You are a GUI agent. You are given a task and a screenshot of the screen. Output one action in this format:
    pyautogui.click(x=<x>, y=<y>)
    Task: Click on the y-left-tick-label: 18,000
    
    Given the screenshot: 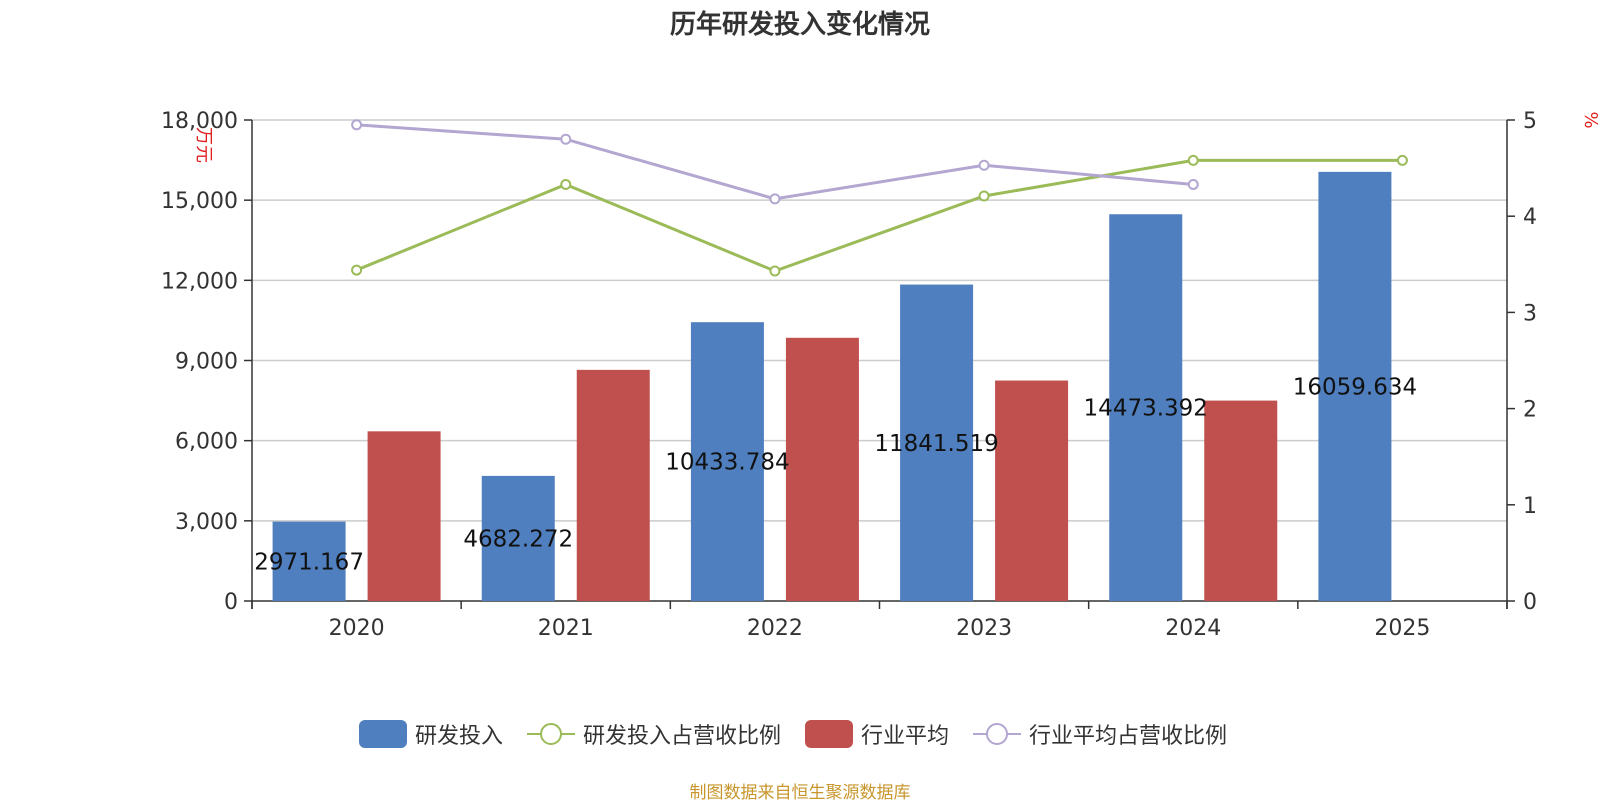 What is the action you would take?
    pyautogui.click(x=199, y=121)
    